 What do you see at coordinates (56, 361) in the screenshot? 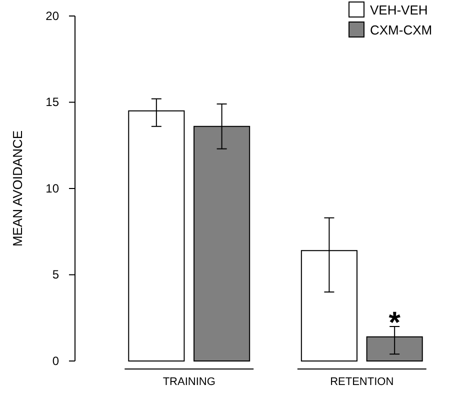
I see `y-tick-label: 0` at bounding box center [56, 361].